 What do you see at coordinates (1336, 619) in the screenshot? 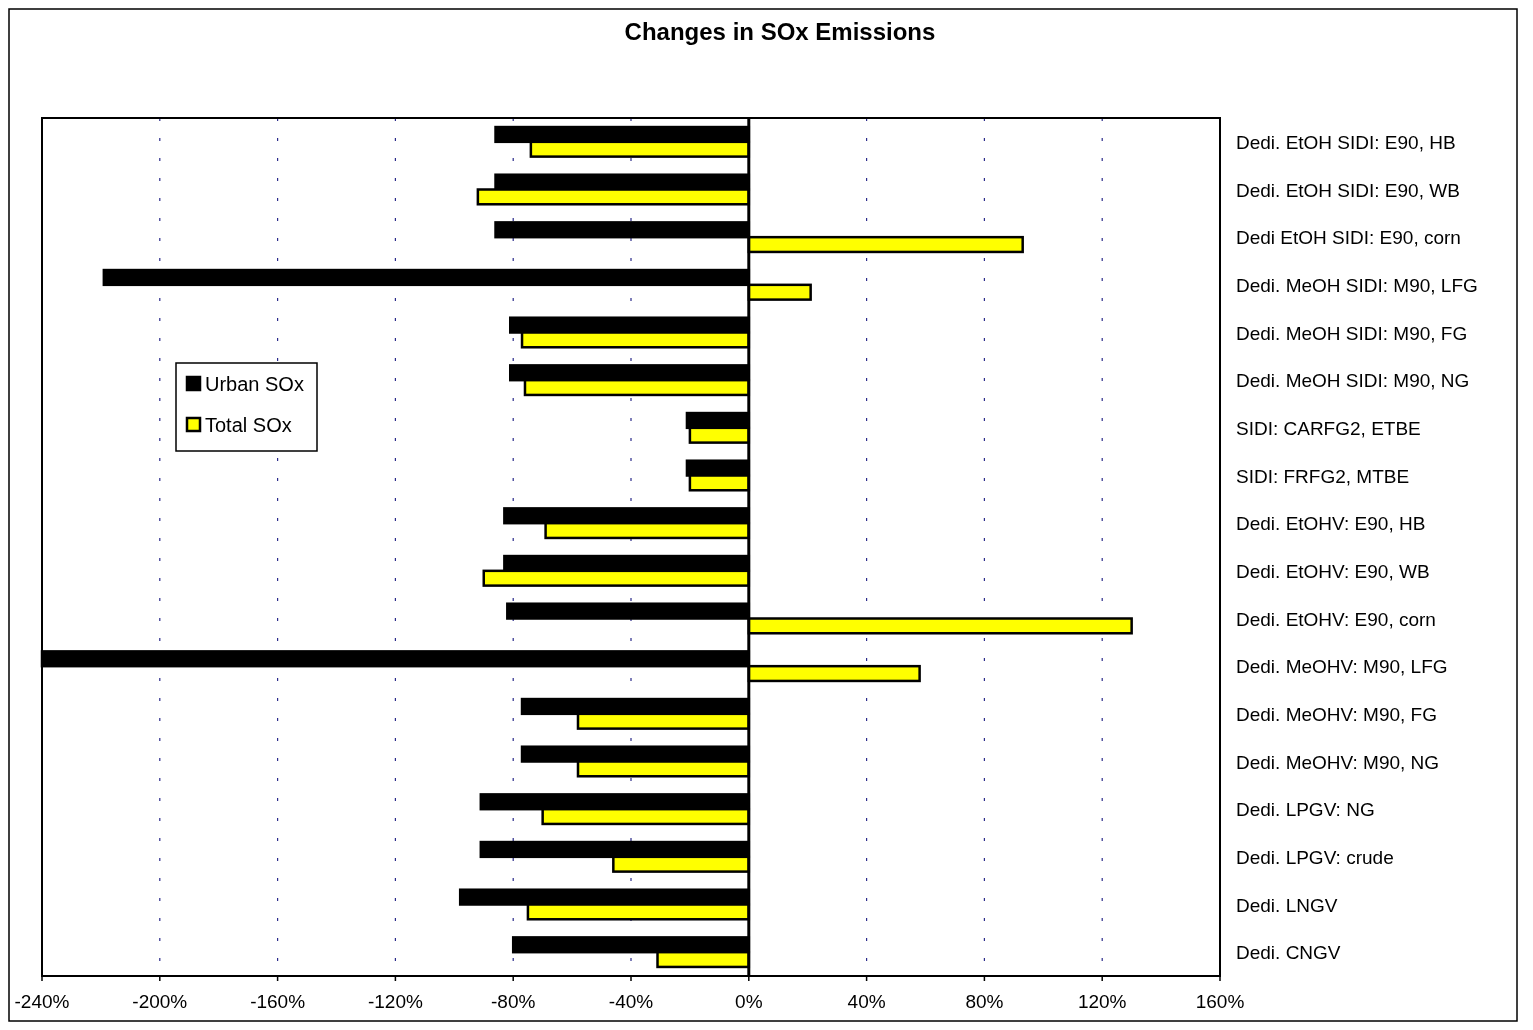
I see `y-tick-label: Dedi. EtOHV: E90, corn` at bounding box center [1336, 619].